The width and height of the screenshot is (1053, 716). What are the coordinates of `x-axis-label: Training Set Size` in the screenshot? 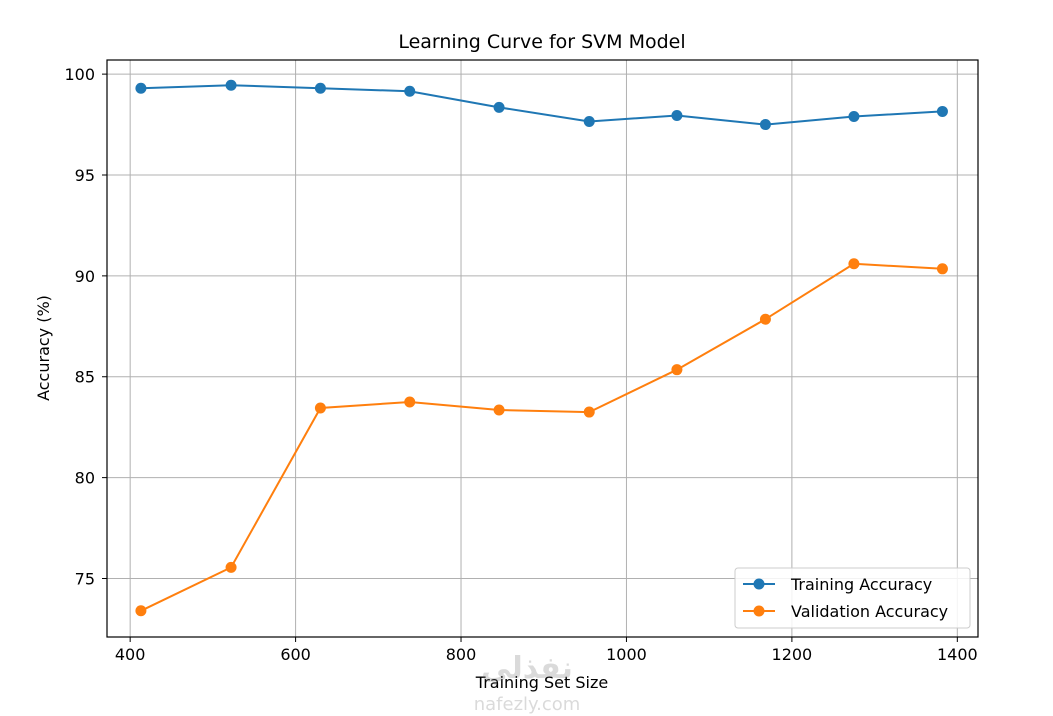 It's located at (541, 682).